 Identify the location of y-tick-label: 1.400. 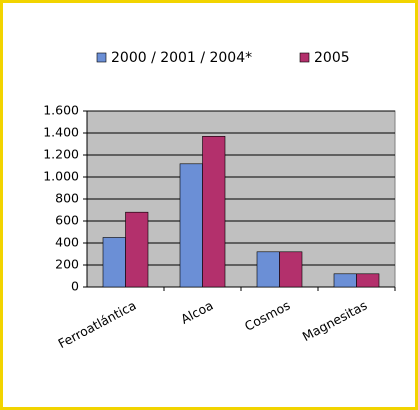
(61, 132).